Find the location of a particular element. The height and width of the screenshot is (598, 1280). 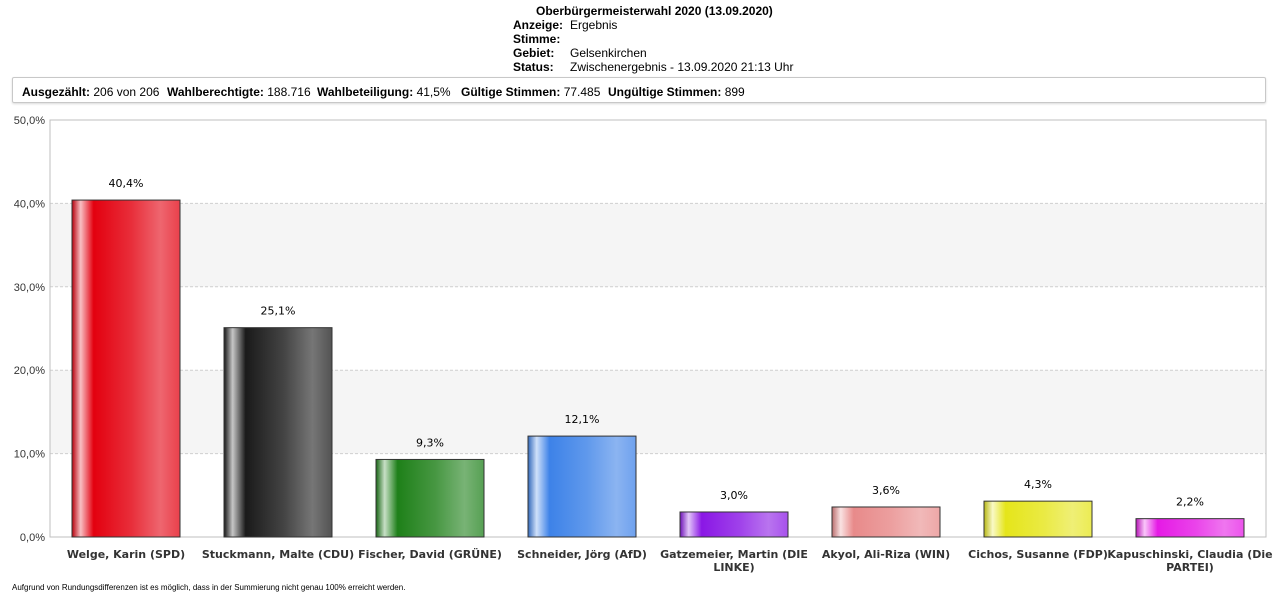

y-tick-label: 0,0% is located at coordinates (32, 538).